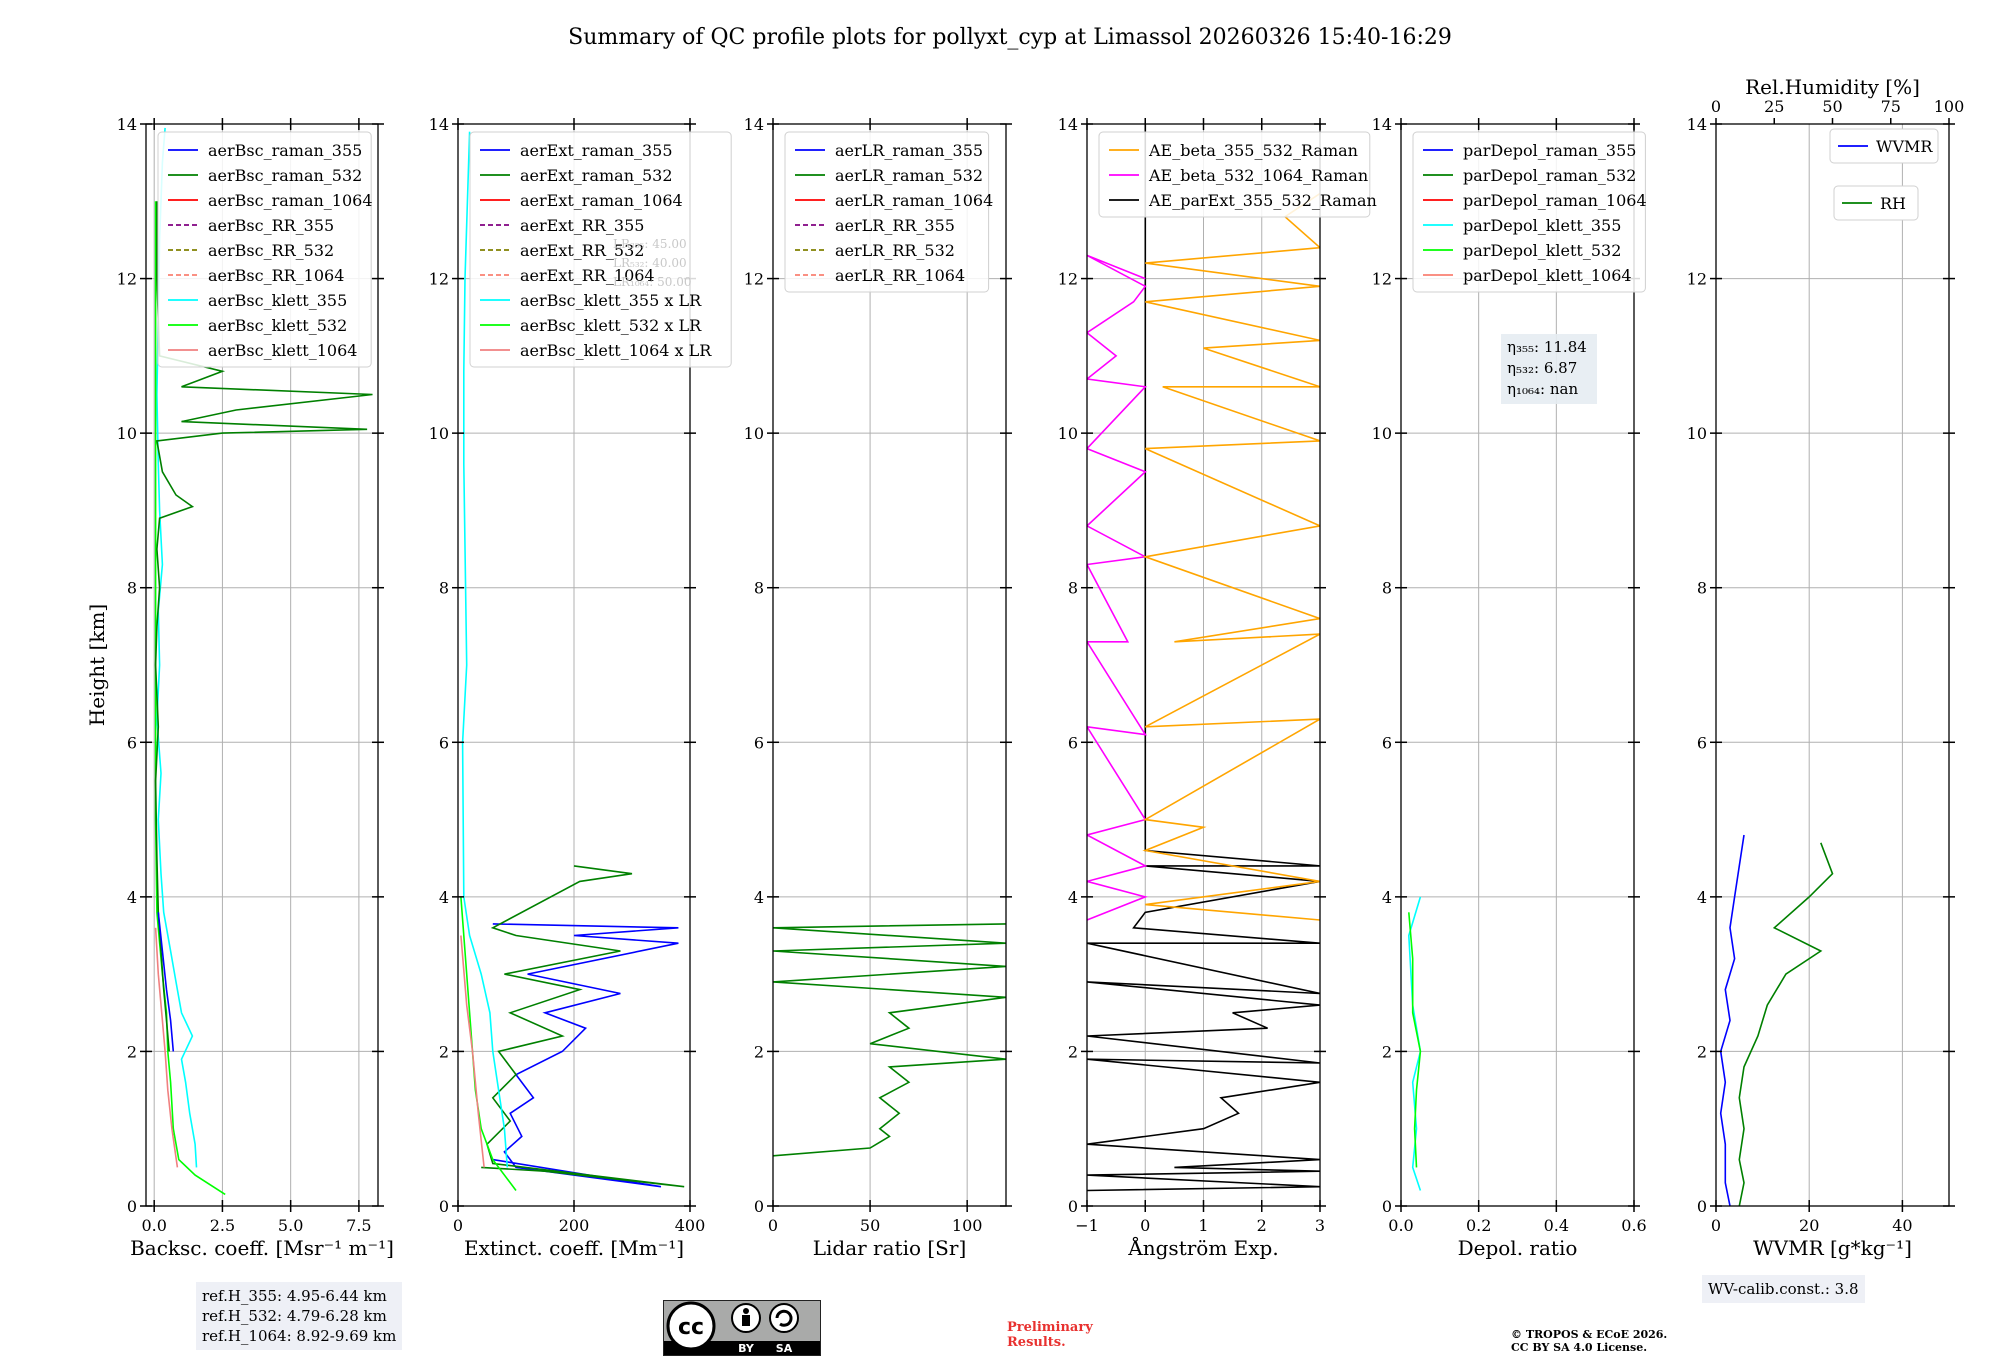  I want to click on xtick-label-lr-100: 100, so click(967, 1225).